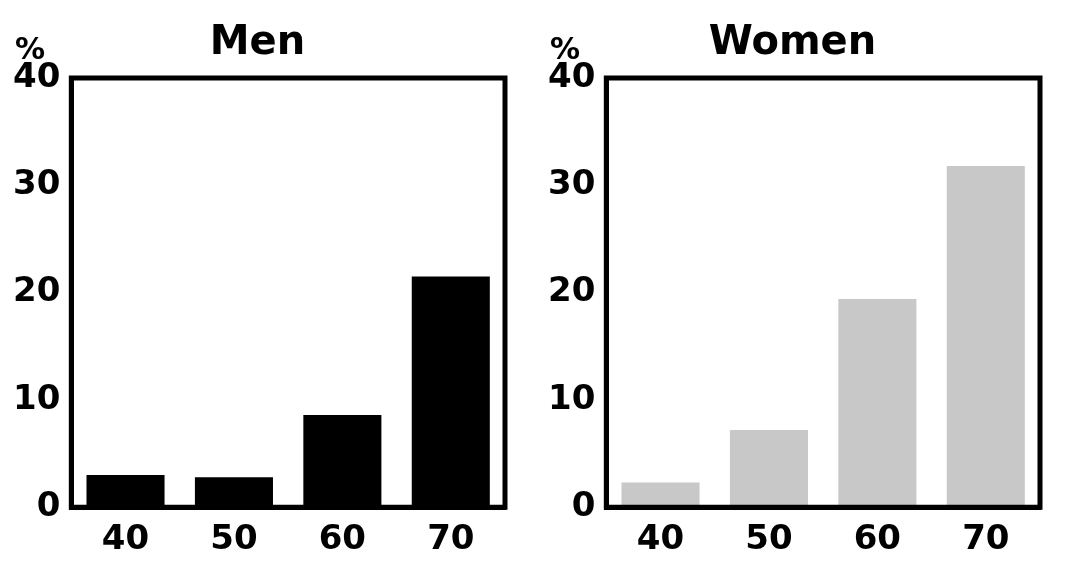  I want to click on chart-title: Men, so click(257, 40).